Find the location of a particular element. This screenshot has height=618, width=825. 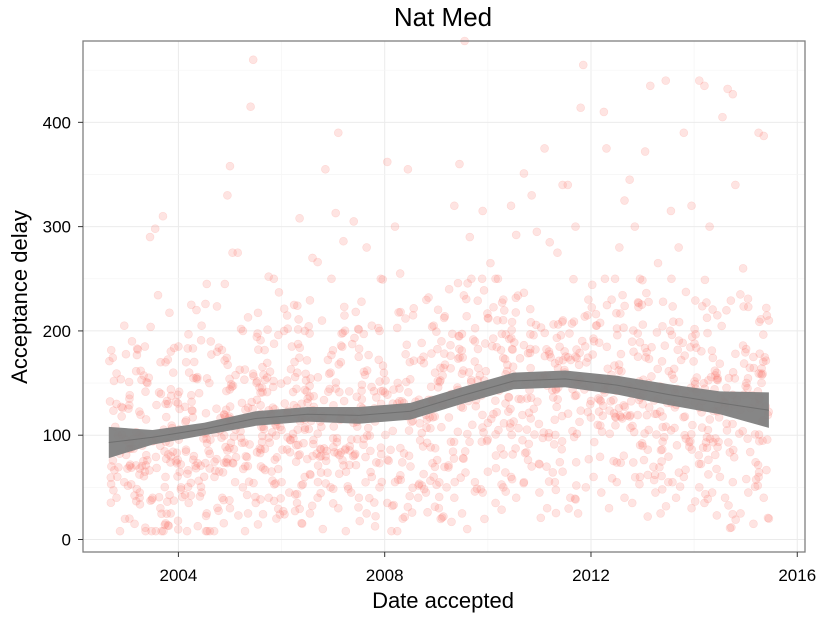

y-axis-title: Acceptance delay is located at coordinates (19, 297).